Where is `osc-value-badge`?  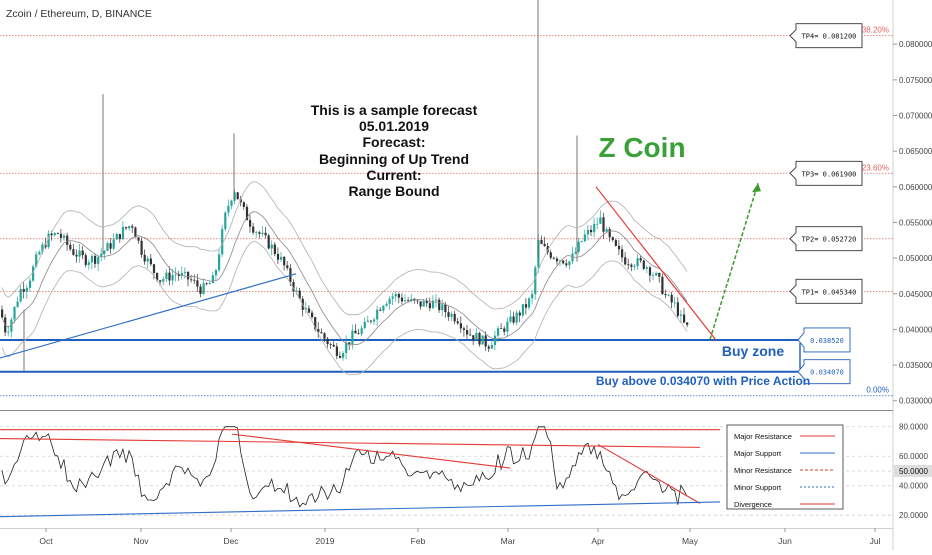
osc-value-badge is located at coordinates (913, 470).